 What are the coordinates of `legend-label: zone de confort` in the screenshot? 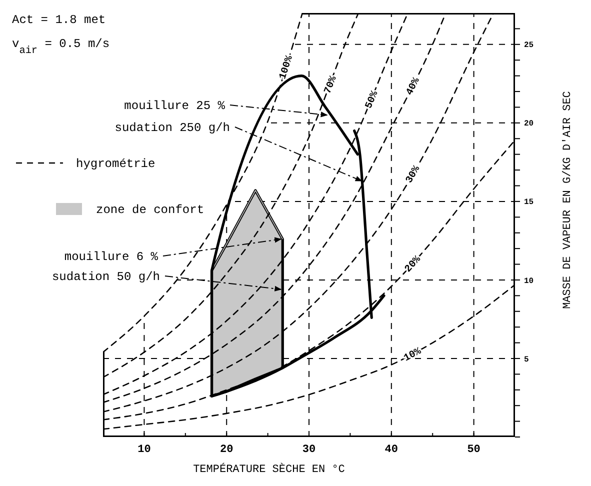 It's located at (150, 210).